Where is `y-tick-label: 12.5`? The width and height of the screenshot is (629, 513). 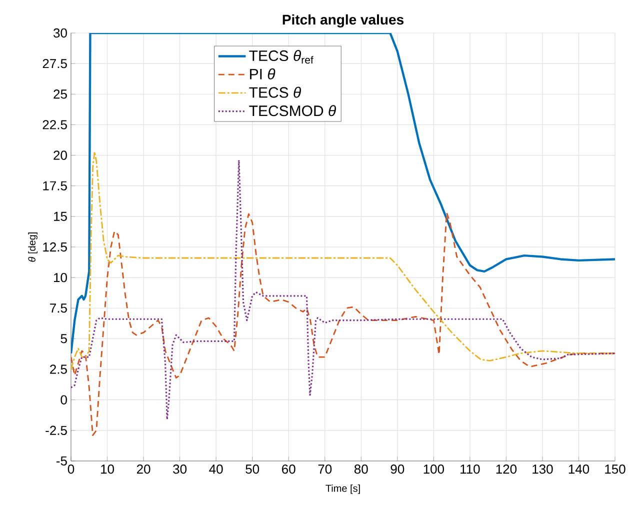
y-tick-label: 12.5 is located at coordinates (55, 247).